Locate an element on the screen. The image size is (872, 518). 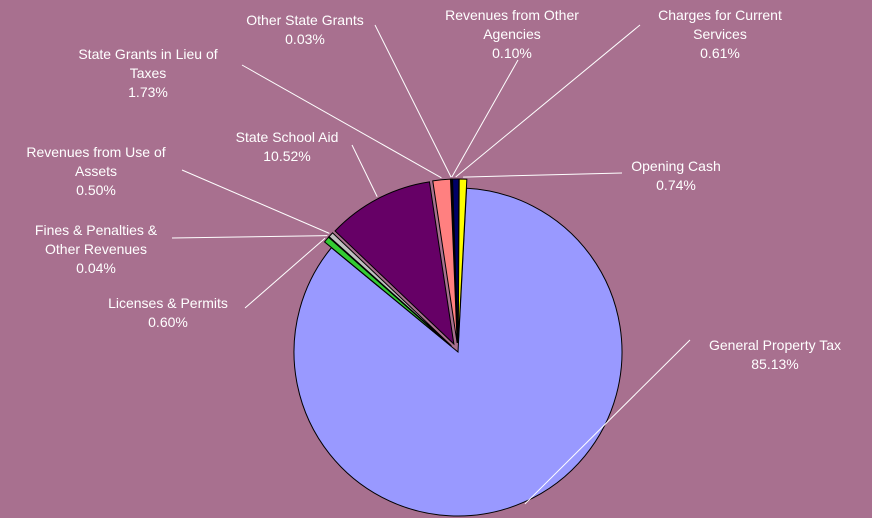
value-label: 85.13% is located at coordinates (774, 364).